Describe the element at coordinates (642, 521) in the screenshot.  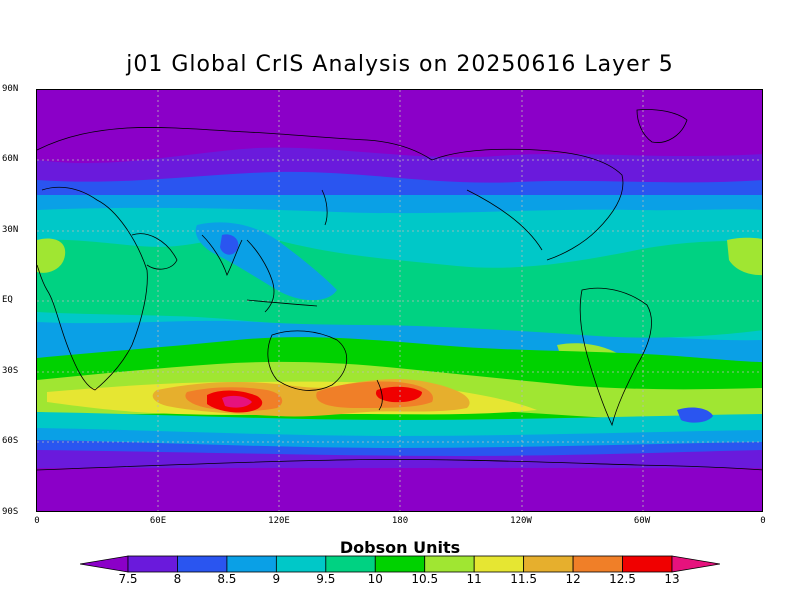
I see `lon-label: 60W` at that location.